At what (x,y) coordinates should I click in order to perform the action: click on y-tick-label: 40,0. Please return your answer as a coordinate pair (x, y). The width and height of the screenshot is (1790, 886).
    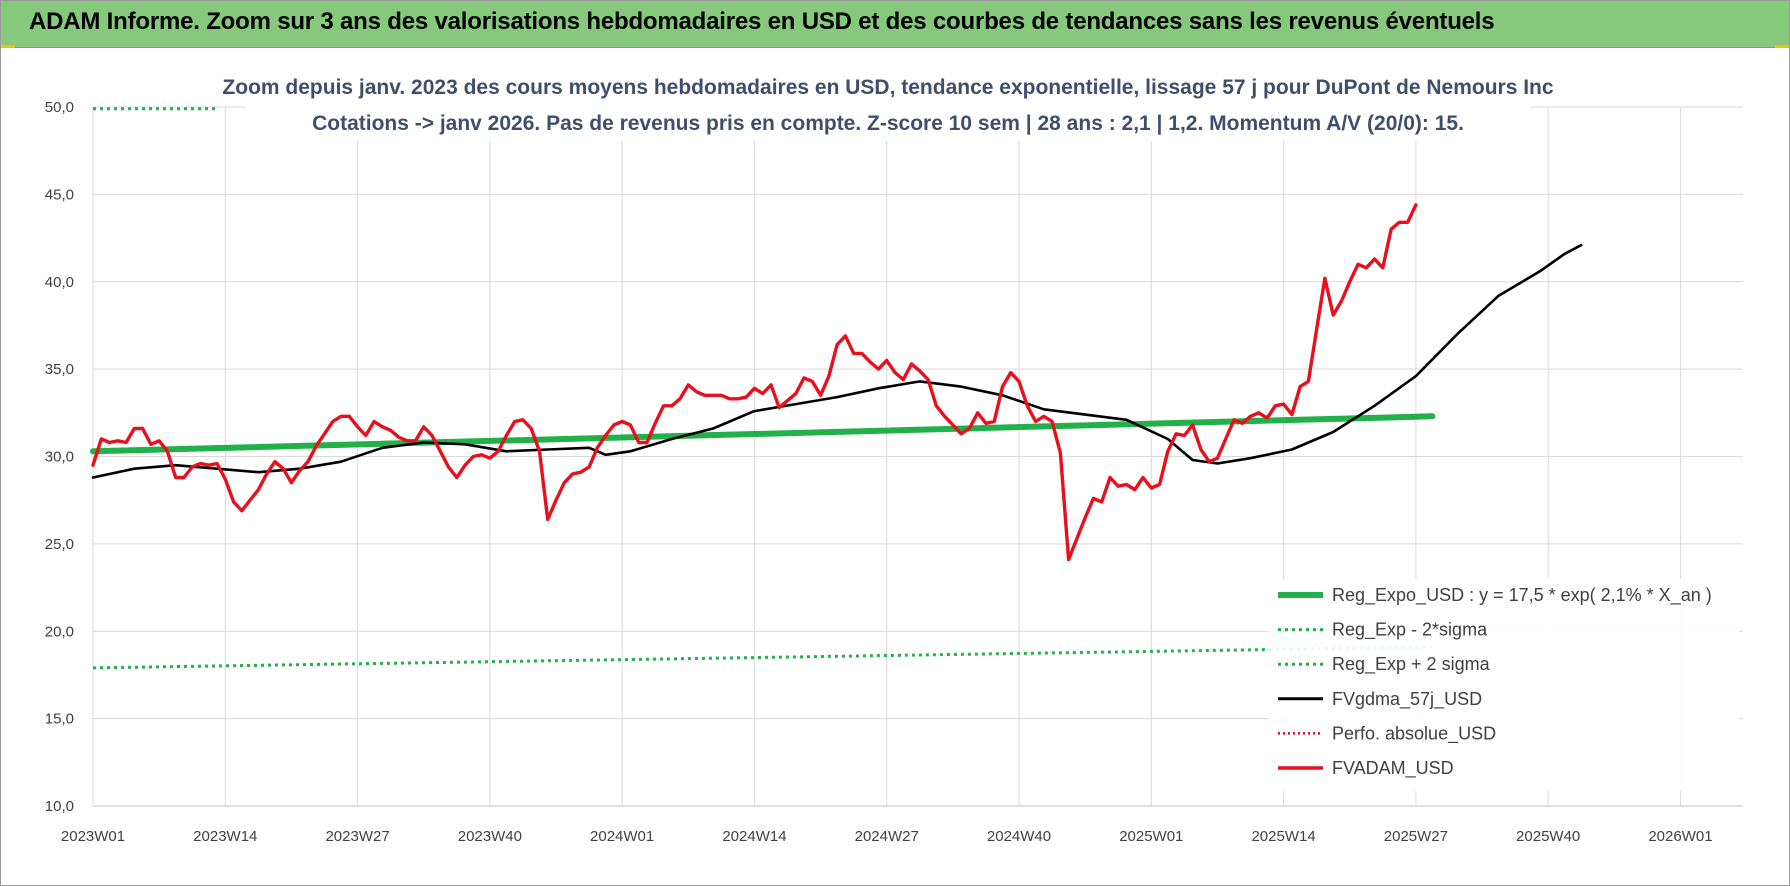
    Looking at the image, I should click on (59, 282).